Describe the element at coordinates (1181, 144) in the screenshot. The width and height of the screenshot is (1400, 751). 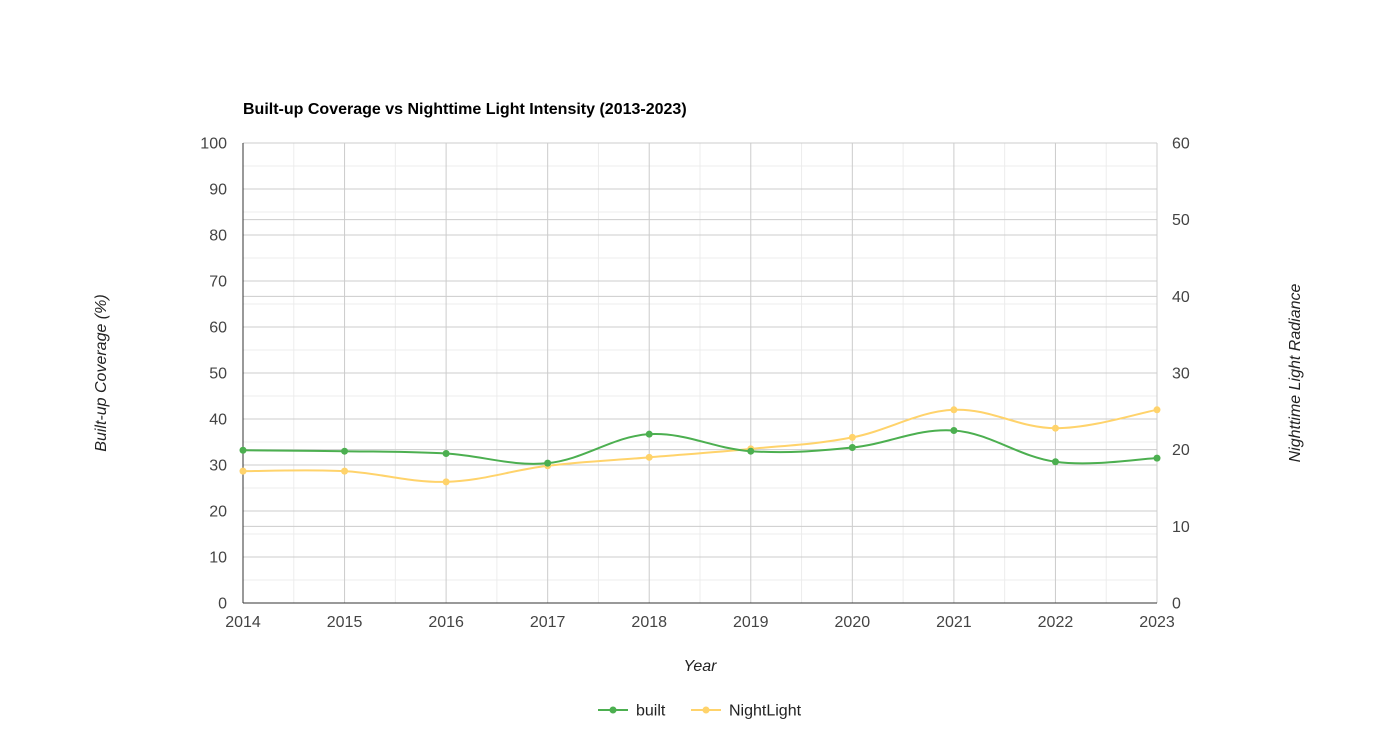
I see `y-right-tick-label: 60` at that location.